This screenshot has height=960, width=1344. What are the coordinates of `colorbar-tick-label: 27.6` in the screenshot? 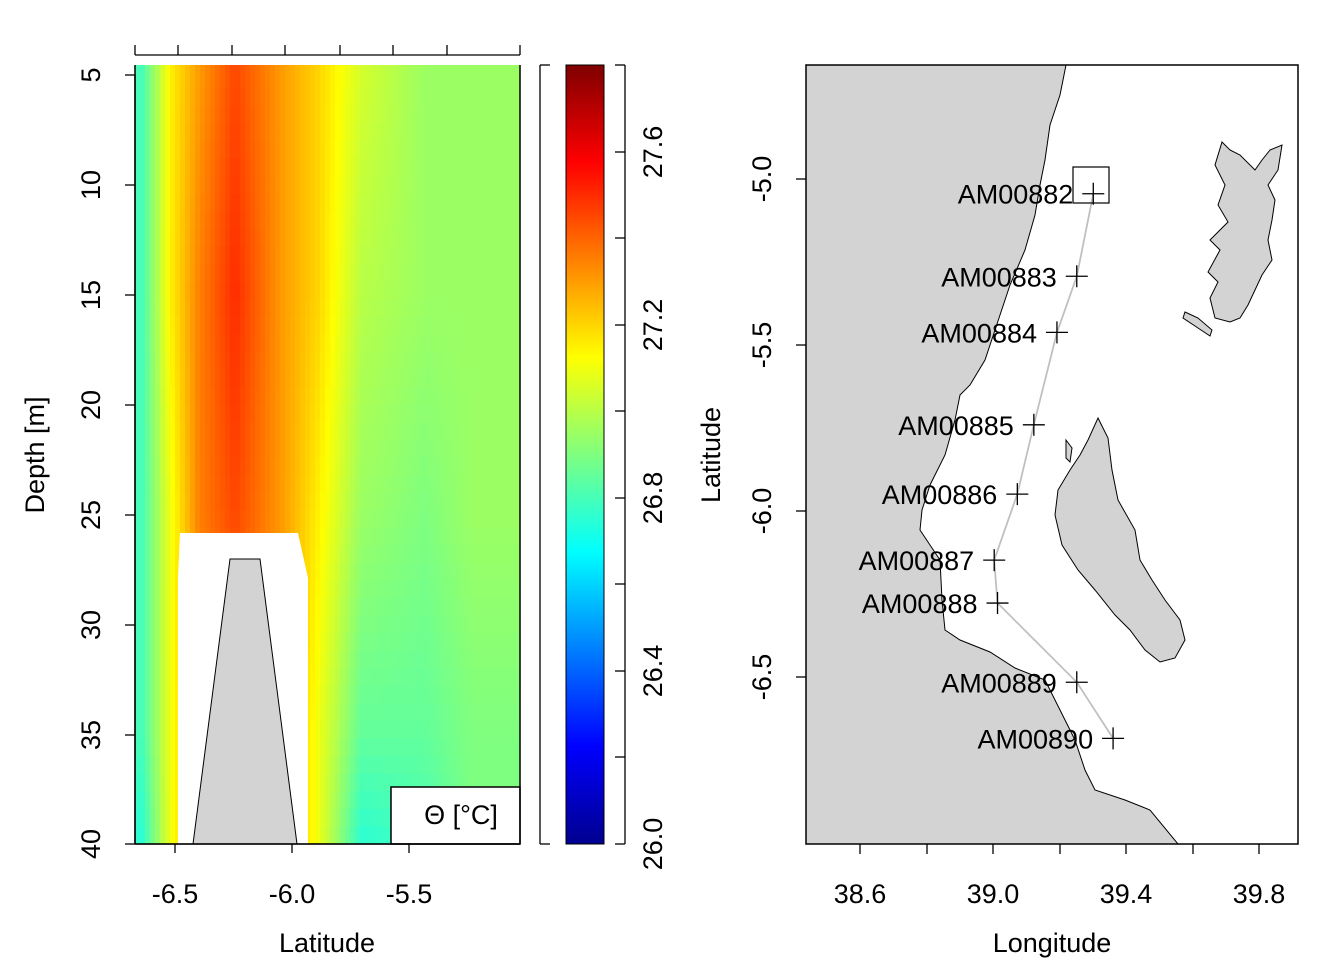 It's located at (653, 152).